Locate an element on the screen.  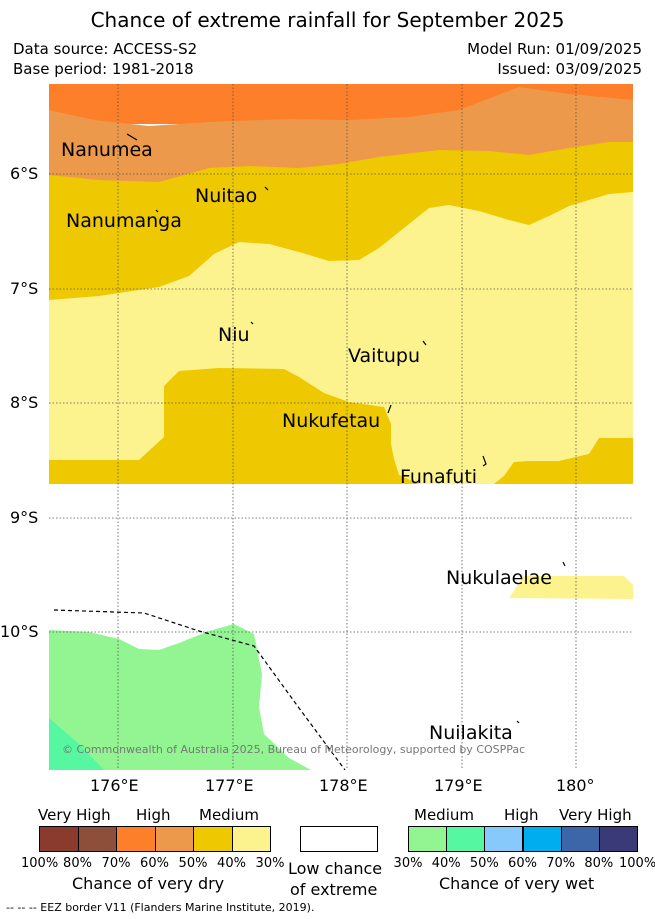
legend-dry-tick-label: 30% is located at coordinates (270, 863).